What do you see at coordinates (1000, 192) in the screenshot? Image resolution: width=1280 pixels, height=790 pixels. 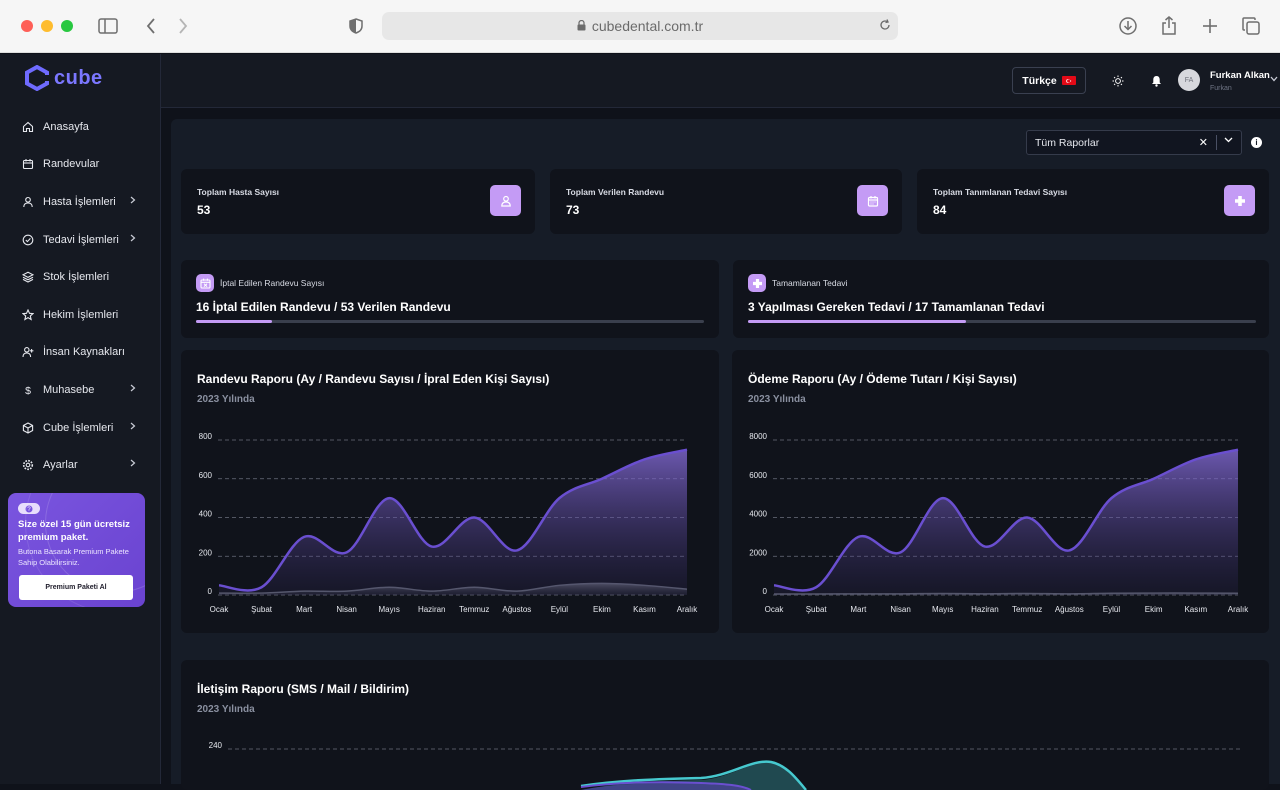 I see `stat-label: Toplam Tanımlanan Tedavi Sayısı` at bounding box center [1000, 192].